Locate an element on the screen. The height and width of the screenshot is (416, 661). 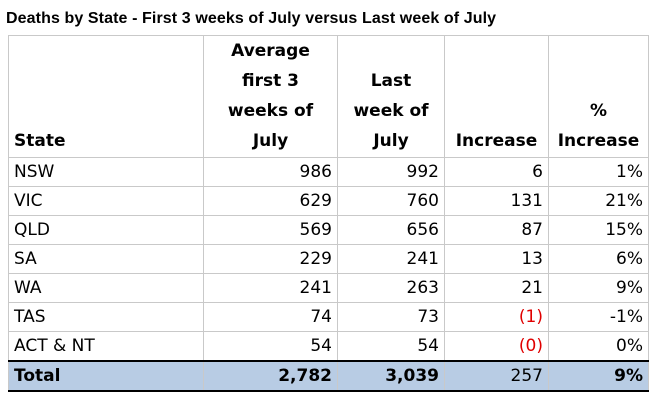
increase-cell: 21 is located at coordinates (496, 288).